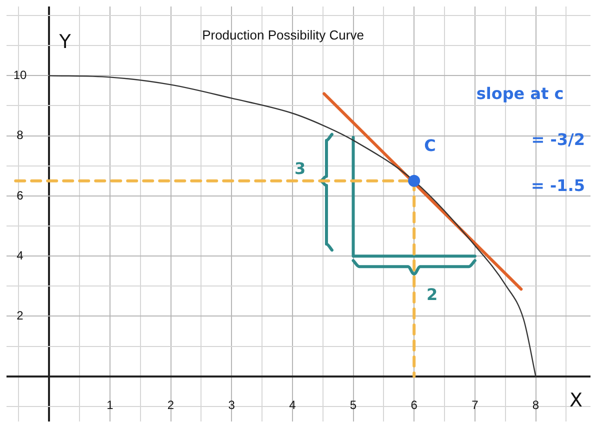 The image size is (597, 428). I want to click on y-tick-label: 6, so click(20, 195).